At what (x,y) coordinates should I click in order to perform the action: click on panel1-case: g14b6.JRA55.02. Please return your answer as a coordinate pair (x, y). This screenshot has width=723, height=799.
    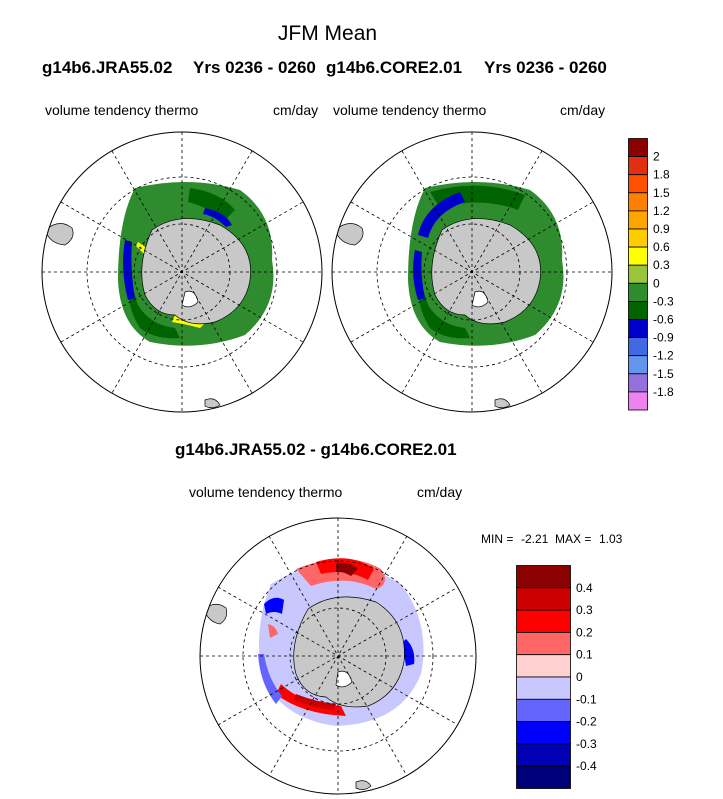
    Looking at the image, I should click on (107, 67).